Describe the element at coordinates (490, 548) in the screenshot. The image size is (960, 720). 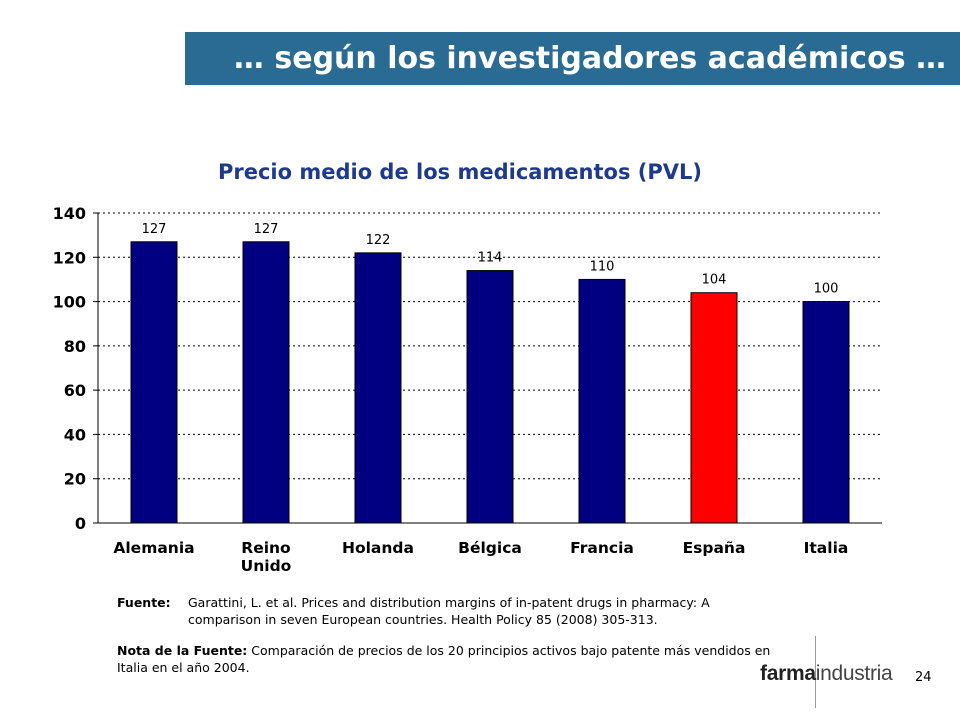
I see `category-label: Bélgica` at that location.